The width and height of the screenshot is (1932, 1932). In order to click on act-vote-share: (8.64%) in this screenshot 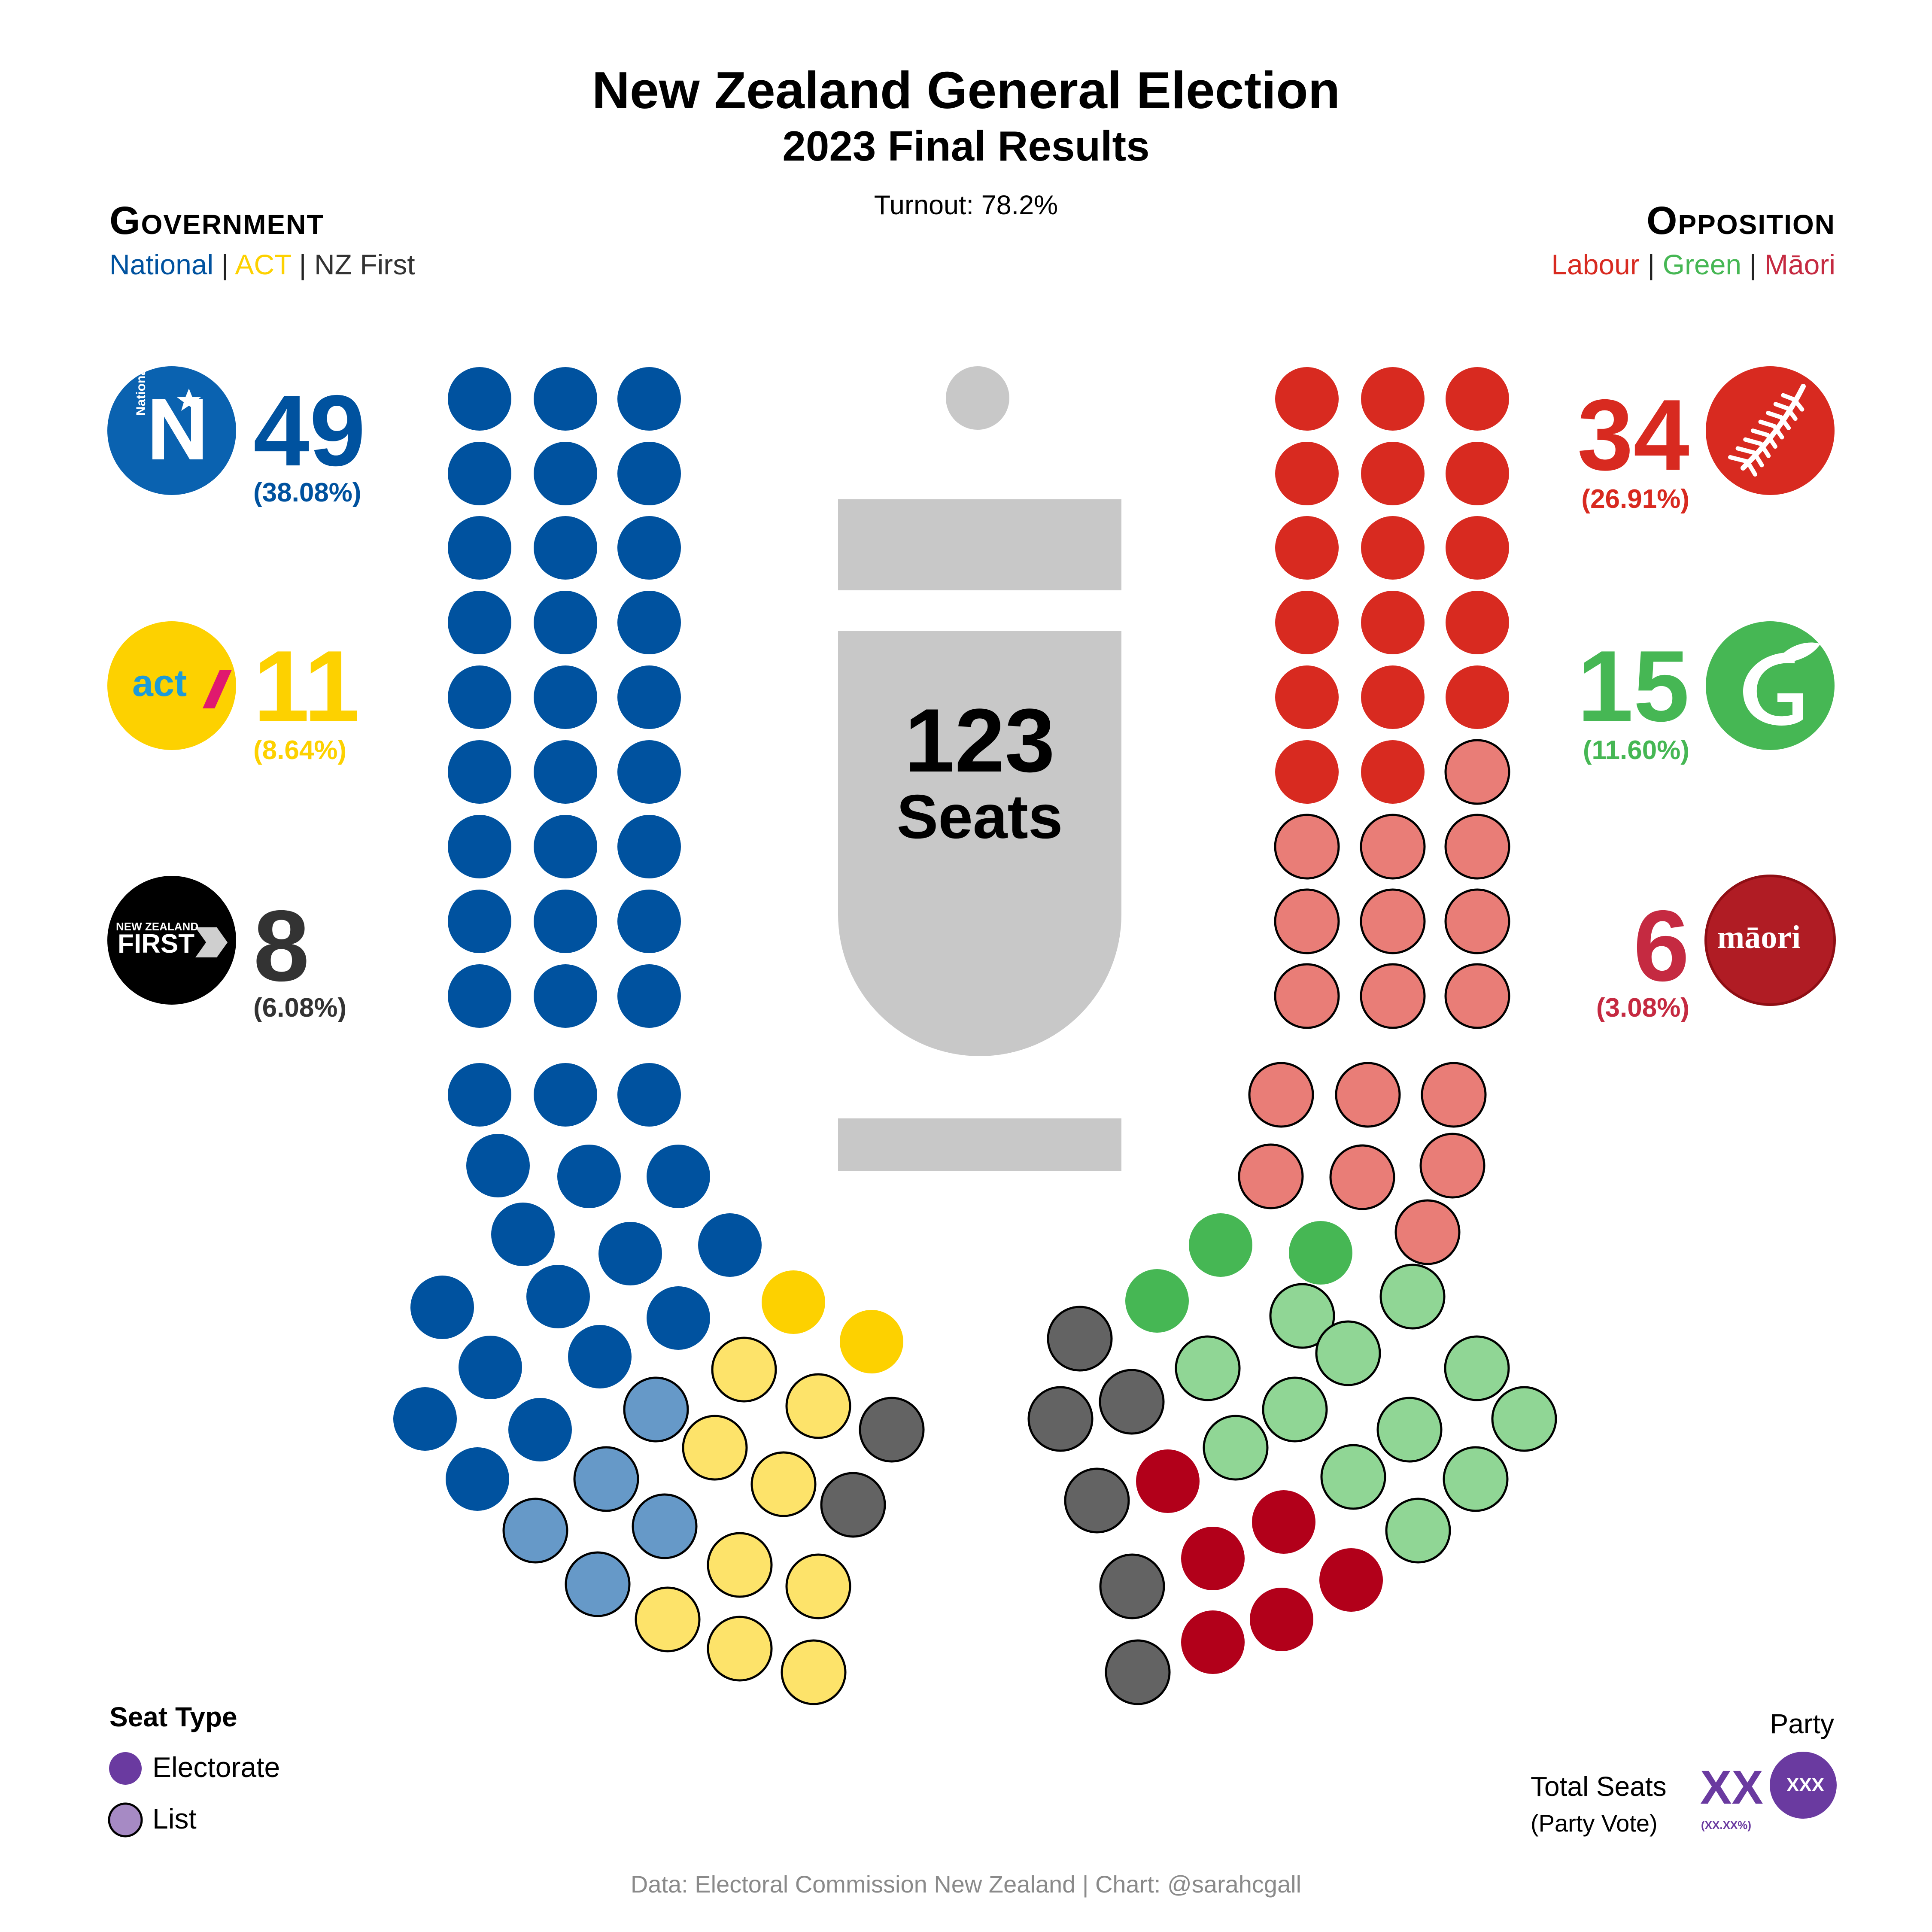, I will do `click(300, 750)`.